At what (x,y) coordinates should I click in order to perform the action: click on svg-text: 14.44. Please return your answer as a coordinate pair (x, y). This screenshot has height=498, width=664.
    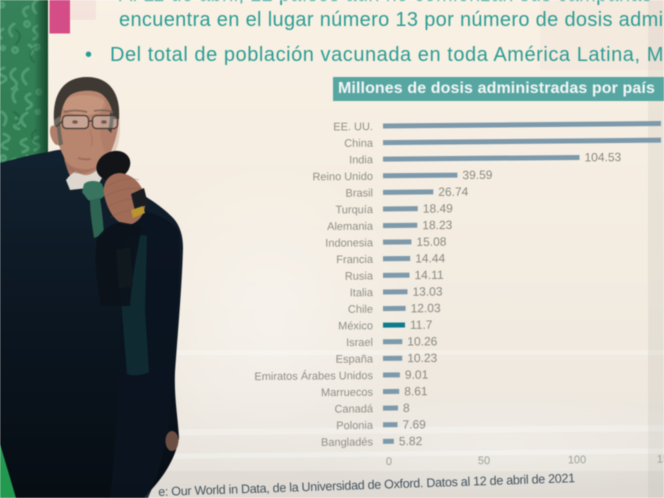
    Looking at the image, I should click on (430, 258).